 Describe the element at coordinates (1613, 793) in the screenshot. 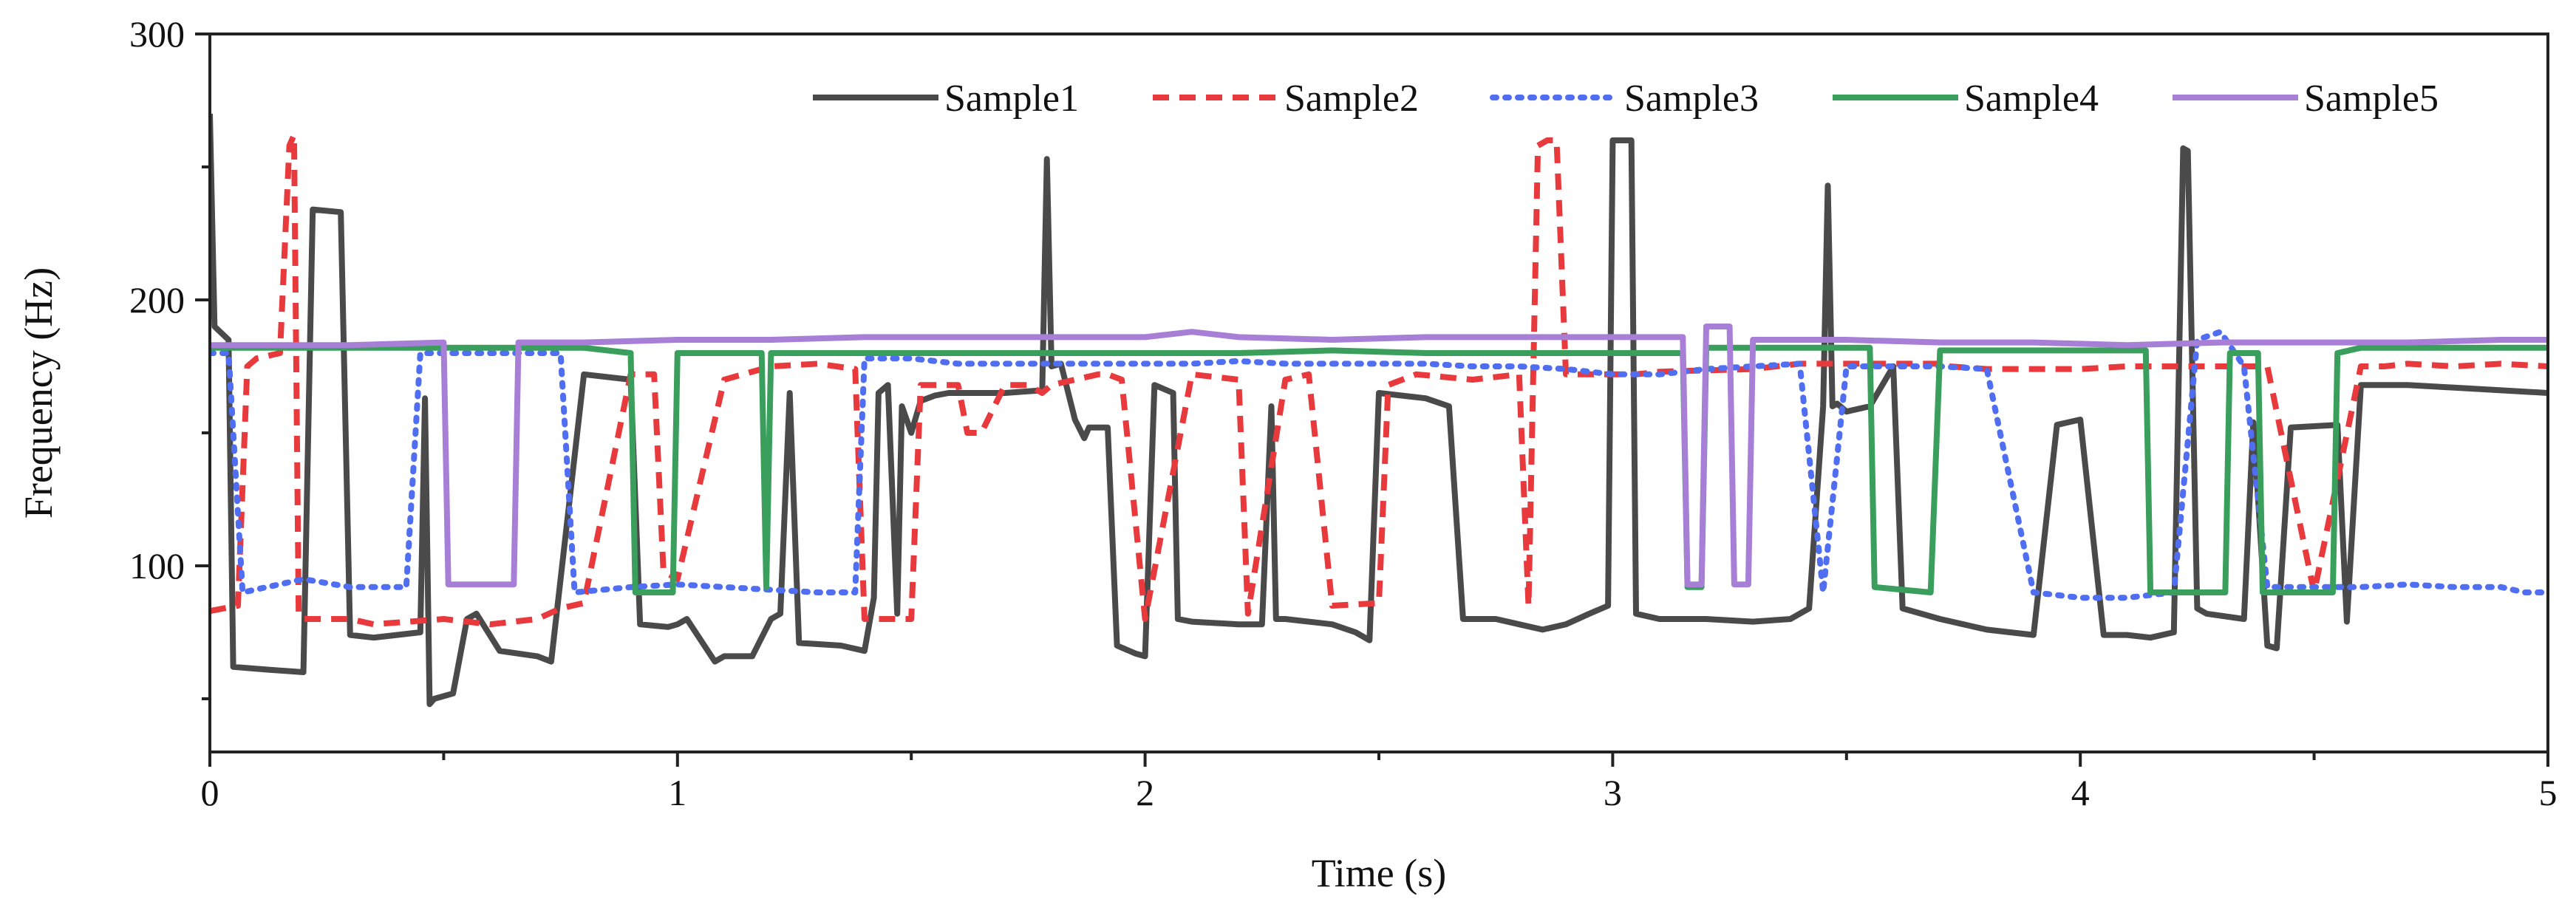

I see `x-tick-label: 3` at that location.